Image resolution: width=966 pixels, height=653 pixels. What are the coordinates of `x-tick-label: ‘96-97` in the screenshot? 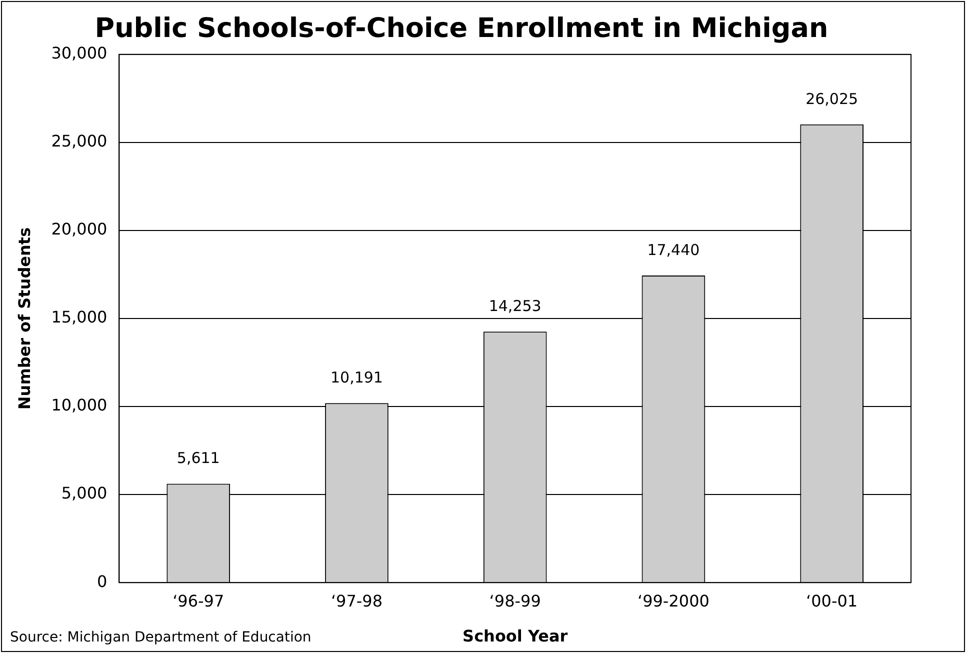 It's located at (198, 600).